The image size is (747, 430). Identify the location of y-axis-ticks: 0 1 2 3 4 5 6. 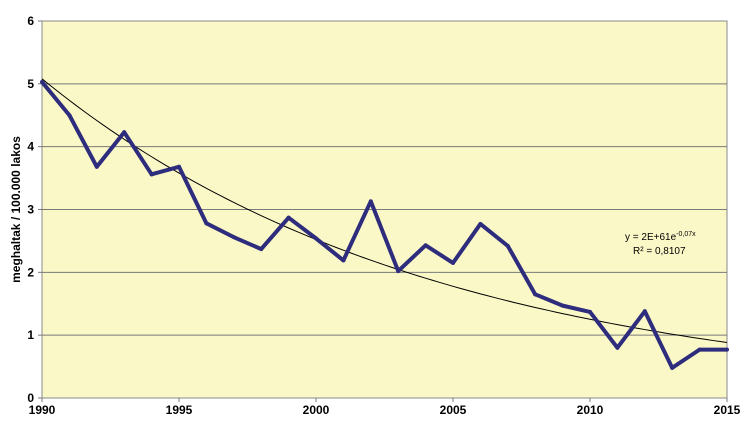
(34, 209).